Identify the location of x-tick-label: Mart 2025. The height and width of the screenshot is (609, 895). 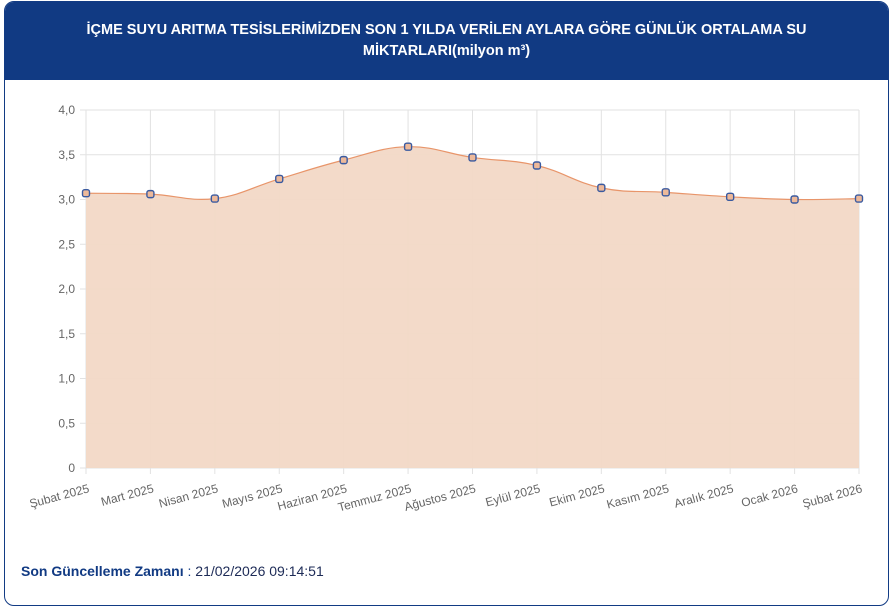
(127, 495).